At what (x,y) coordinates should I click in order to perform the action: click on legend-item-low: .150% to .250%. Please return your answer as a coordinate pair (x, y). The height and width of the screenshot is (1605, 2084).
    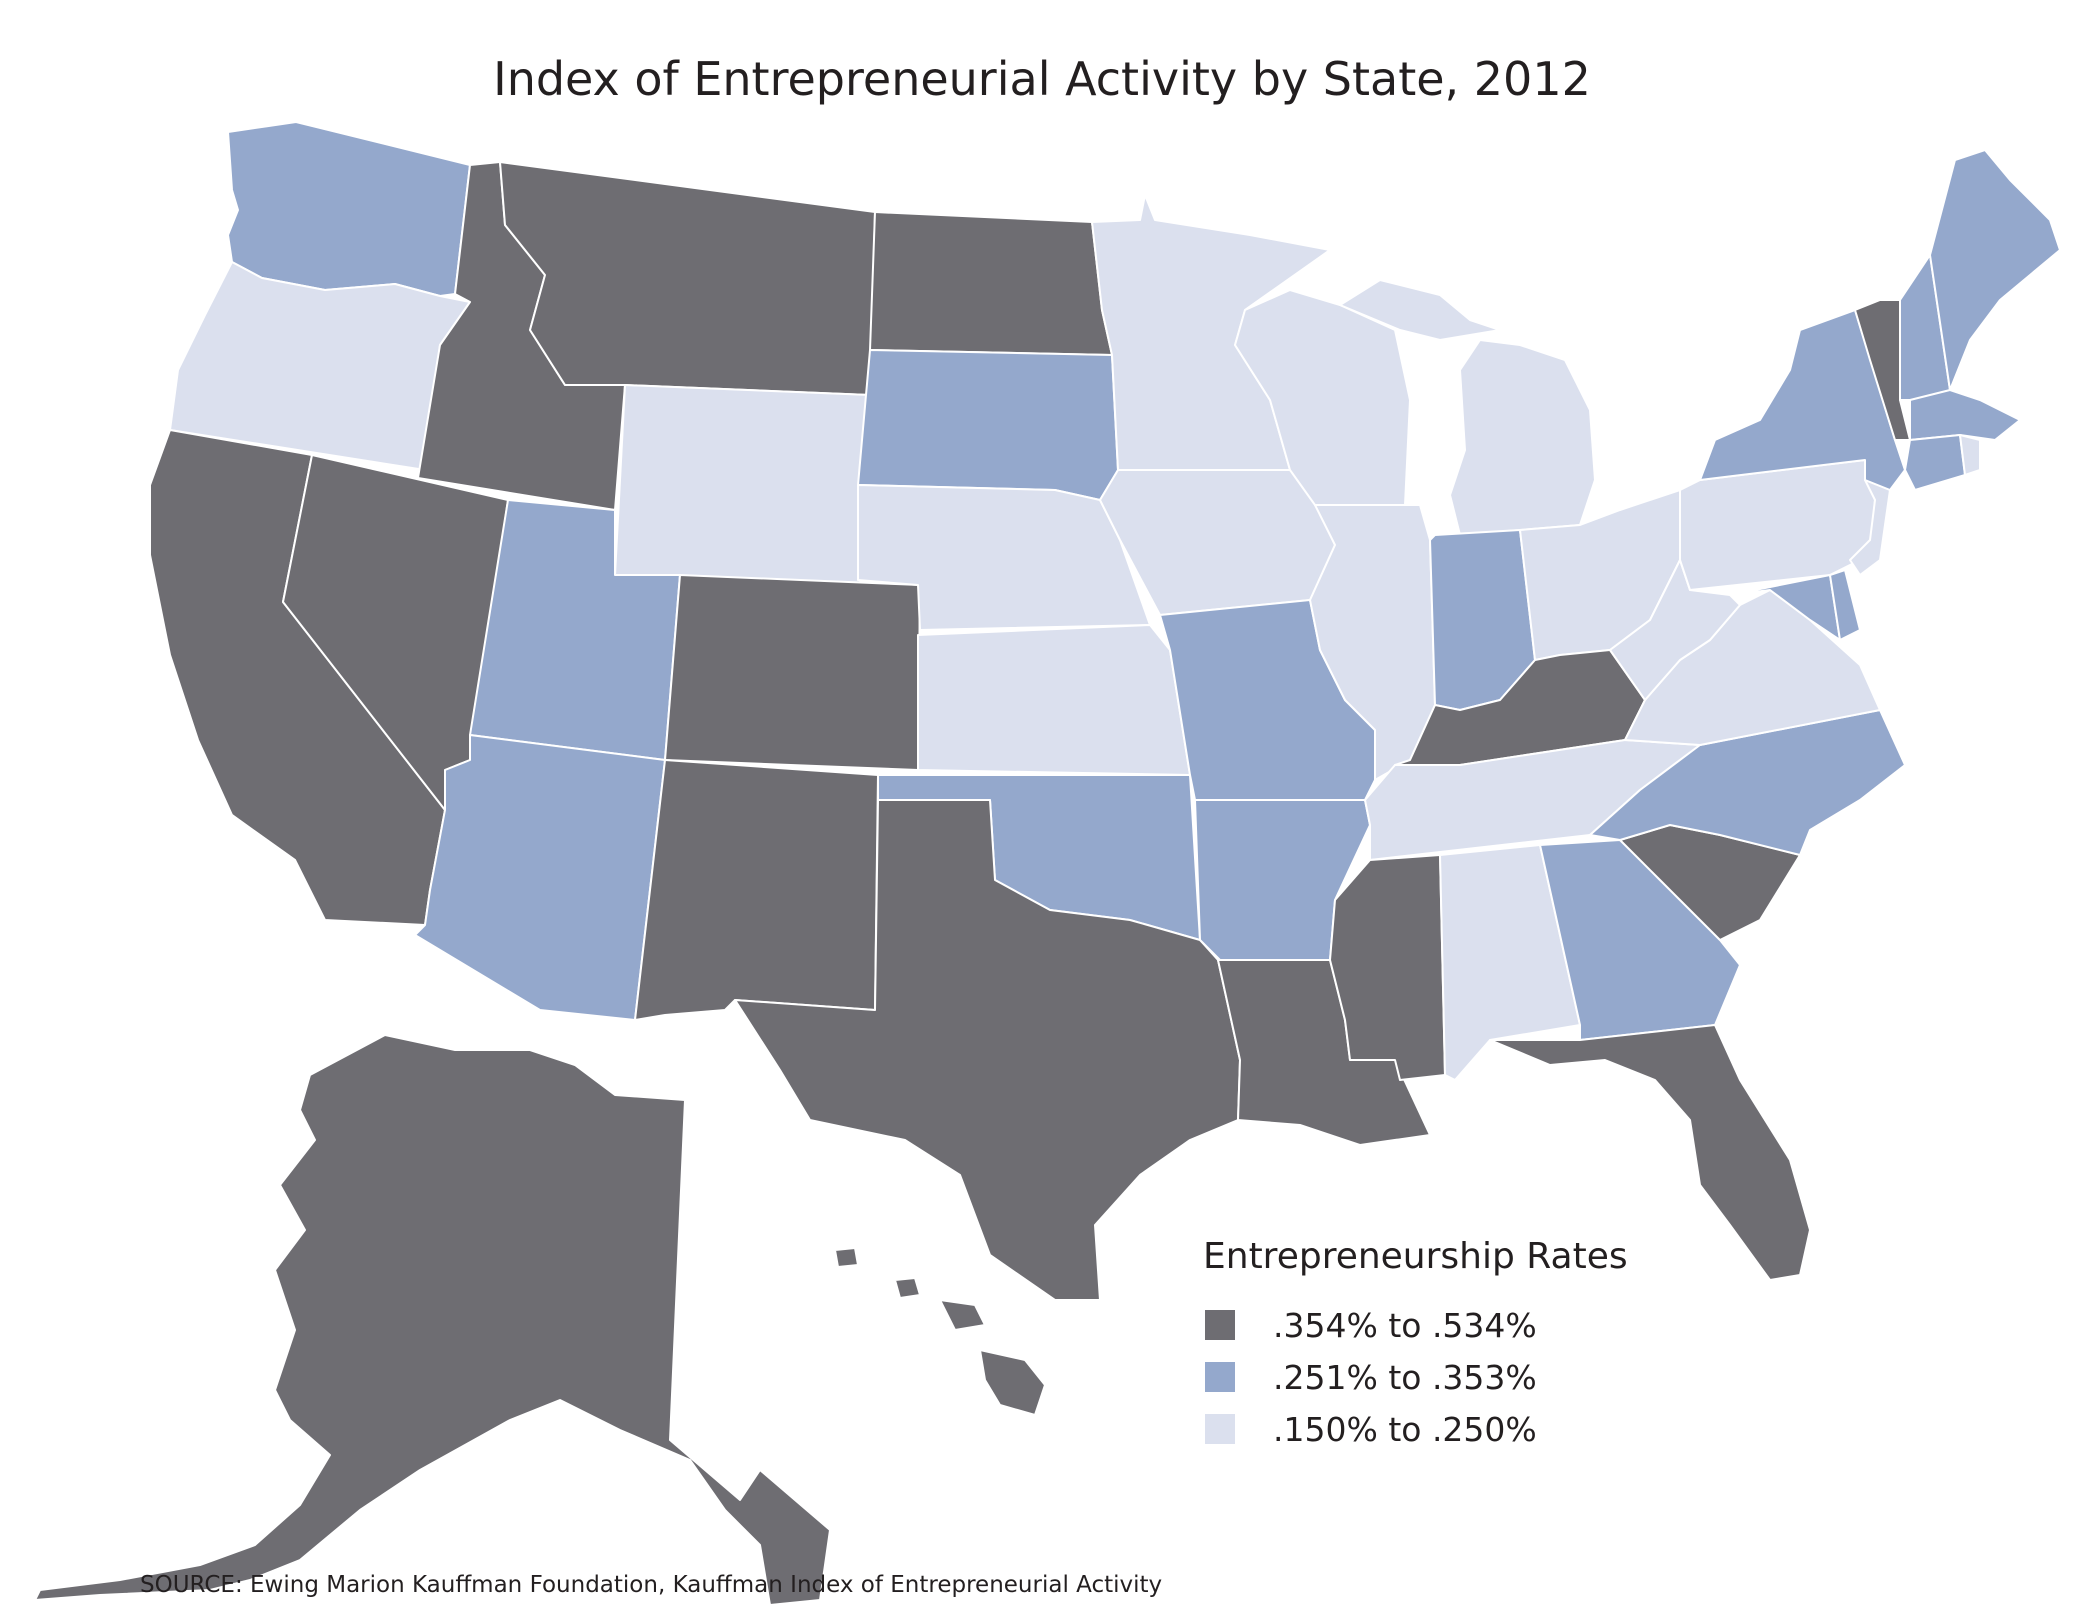
    Looking at the image, I should click on (1415, 1429).